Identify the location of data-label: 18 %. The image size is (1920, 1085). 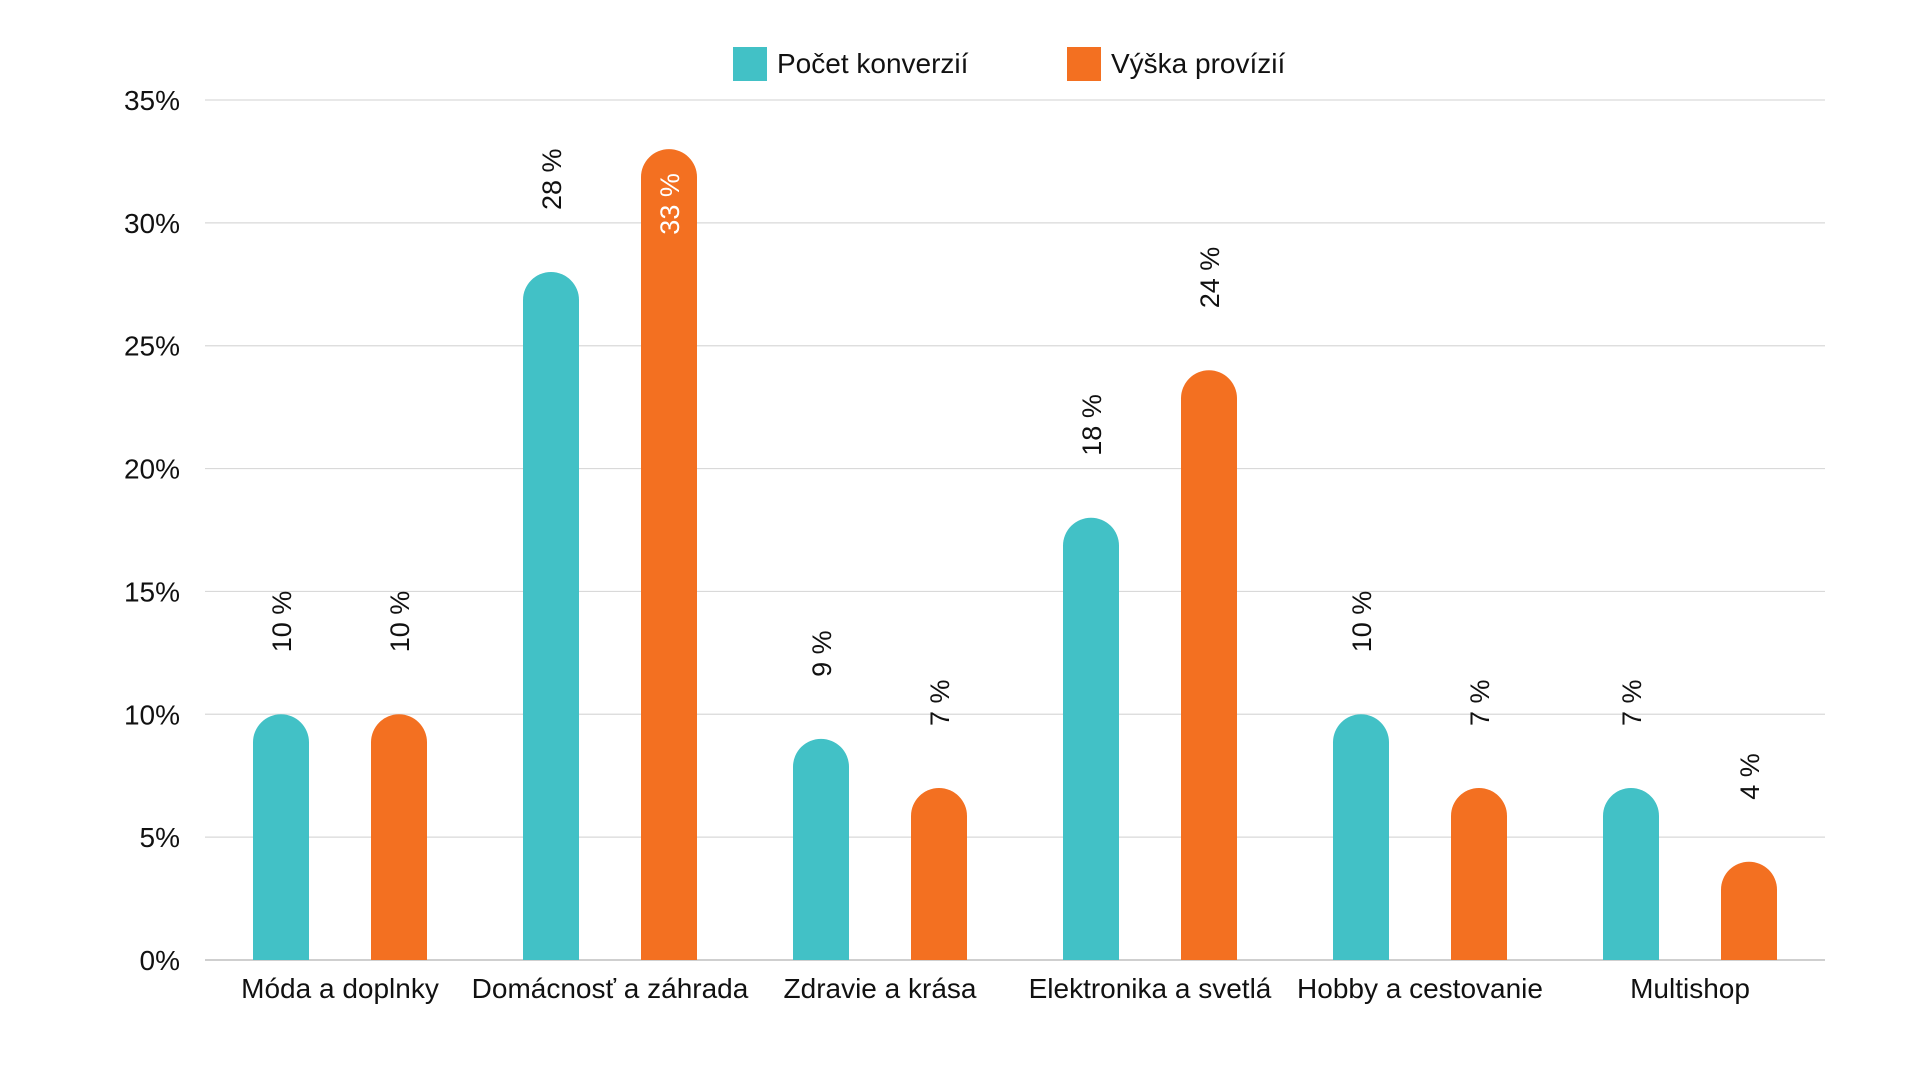
(1092, 425).